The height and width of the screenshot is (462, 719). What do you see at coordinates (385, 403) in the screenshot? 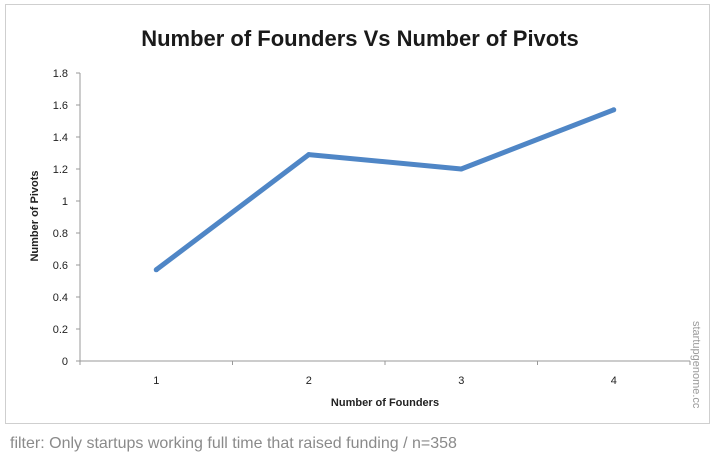
I see `x-axis-label: Number of Founders` at bounding box center [385, 403].